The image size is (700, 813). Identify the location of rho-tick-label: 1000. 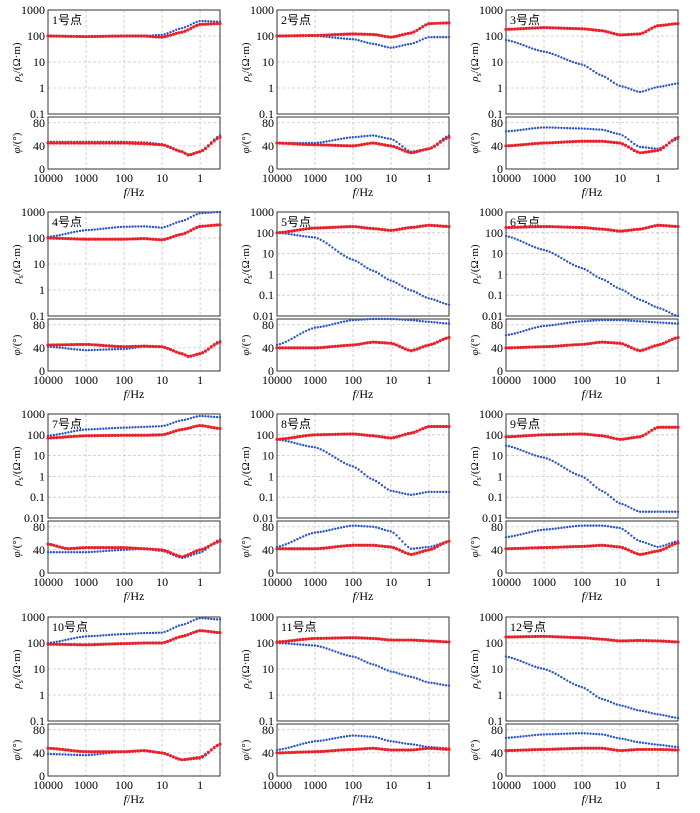
(262, 617).